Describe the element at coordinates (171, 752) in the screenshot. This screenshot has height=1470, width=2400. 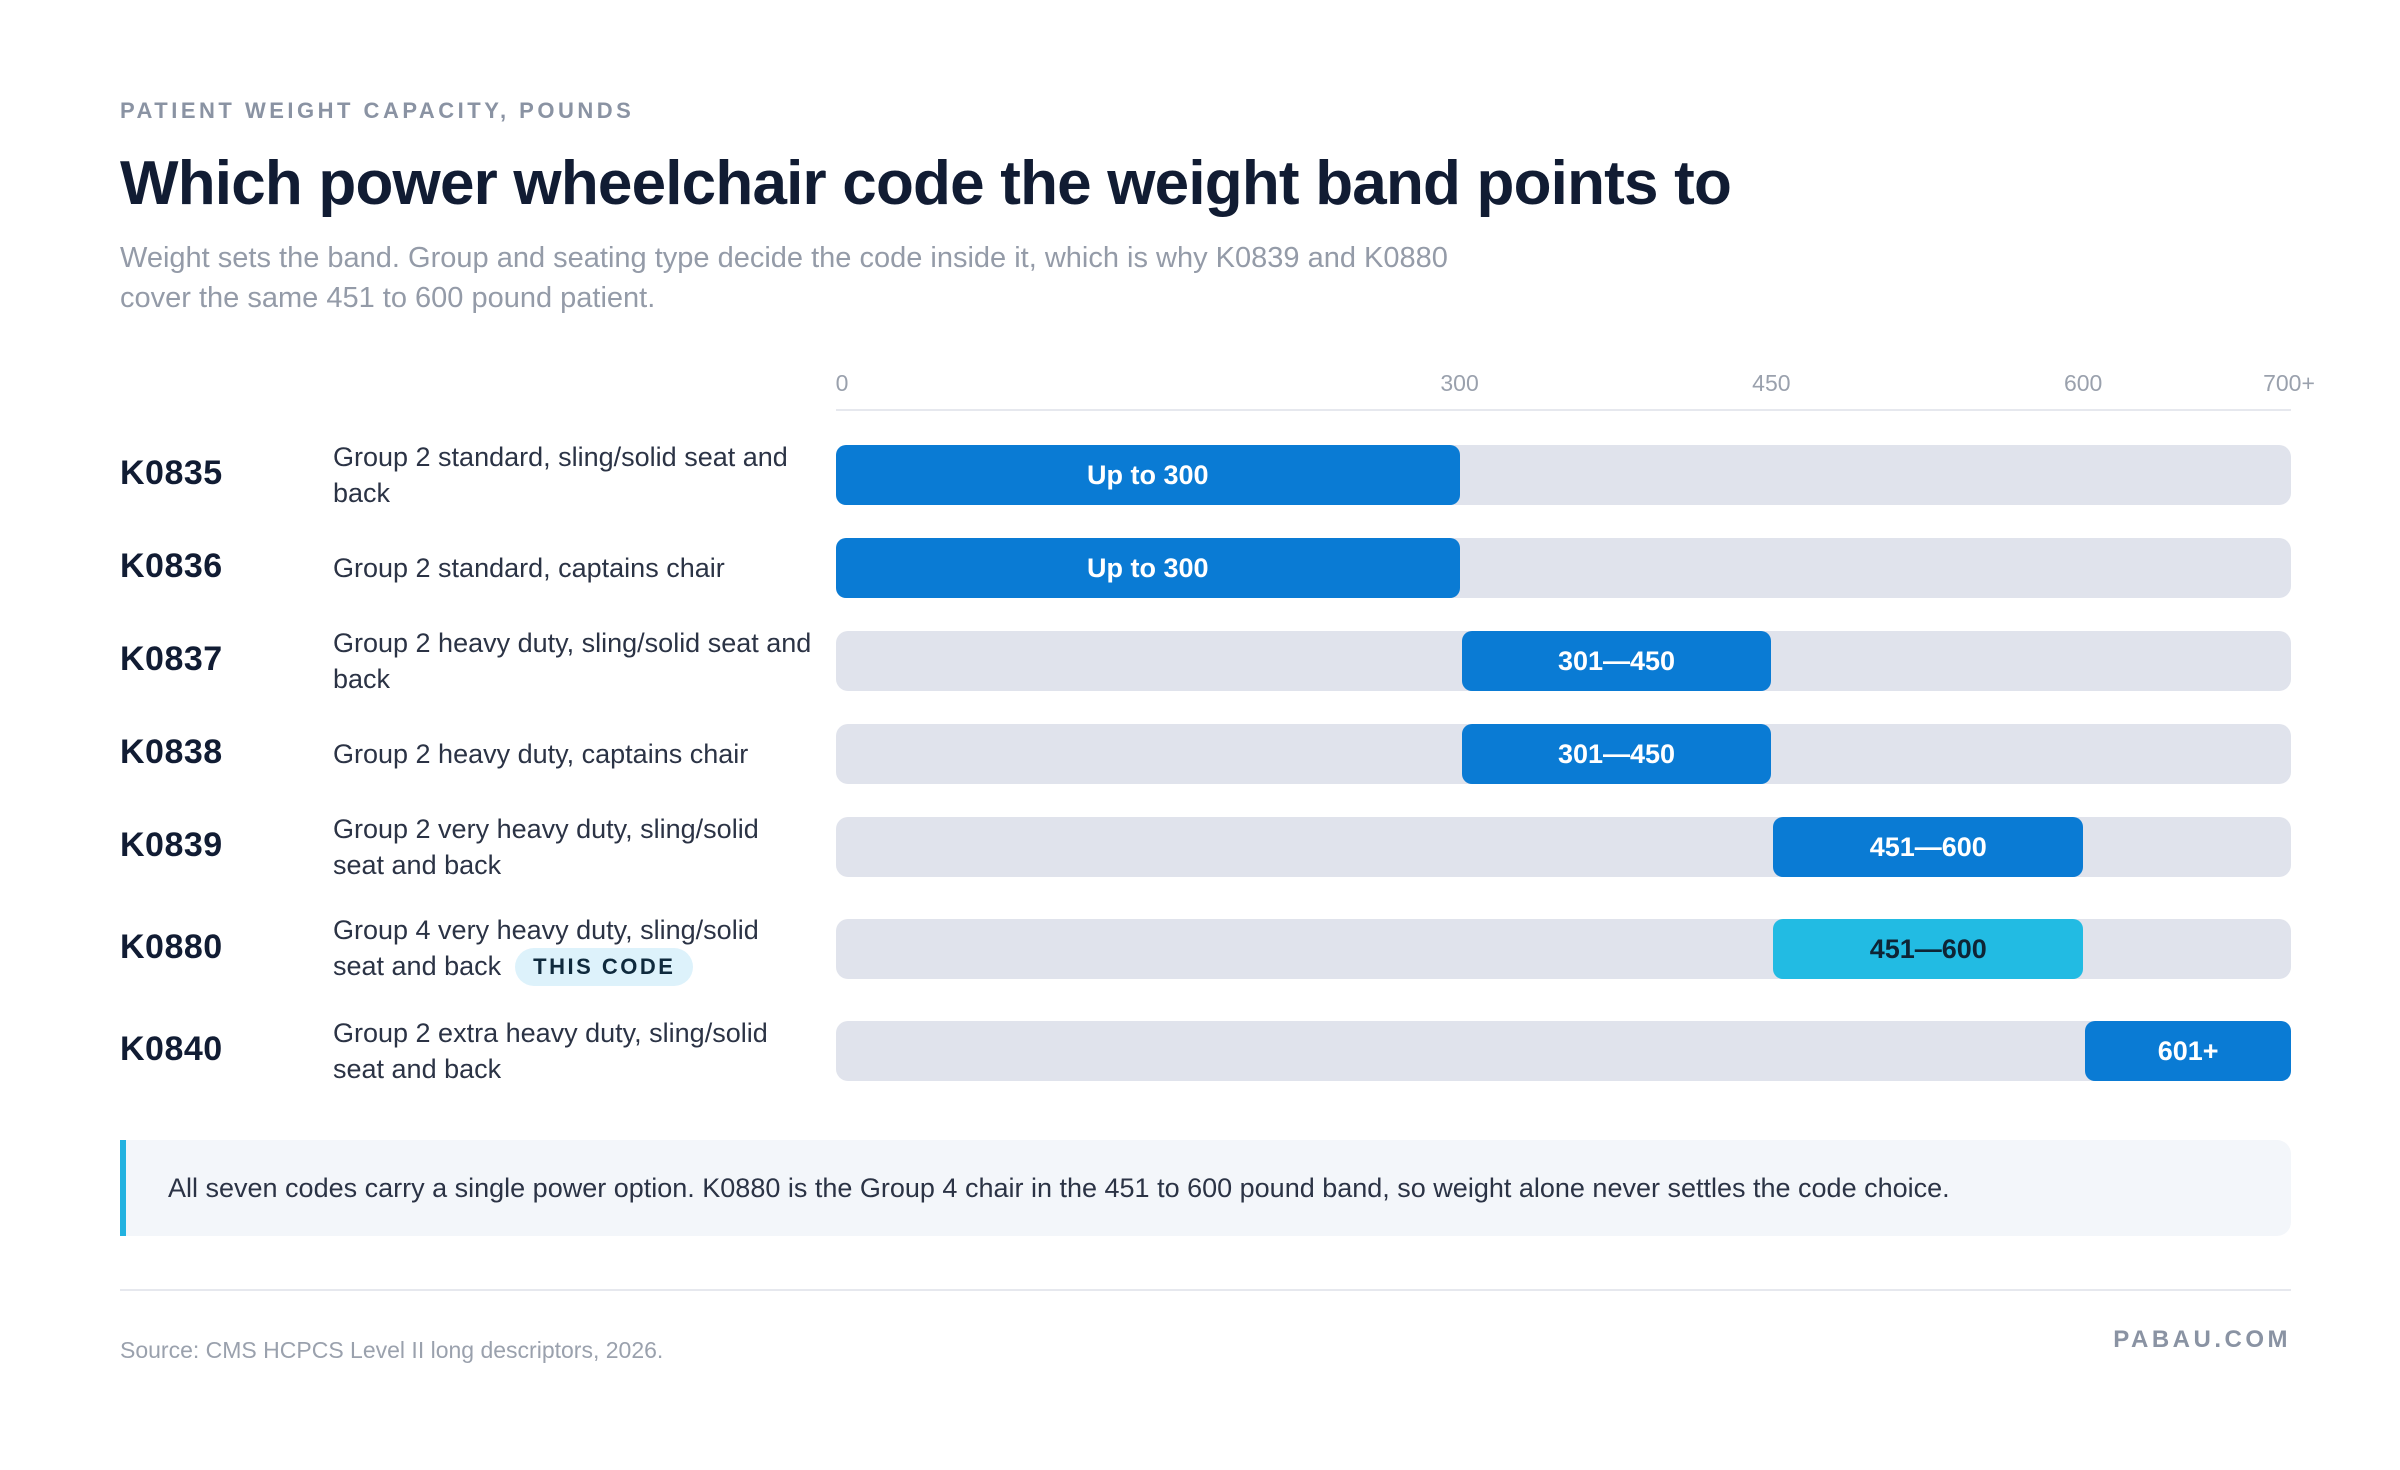
I see `row-code: K0838` at that location.